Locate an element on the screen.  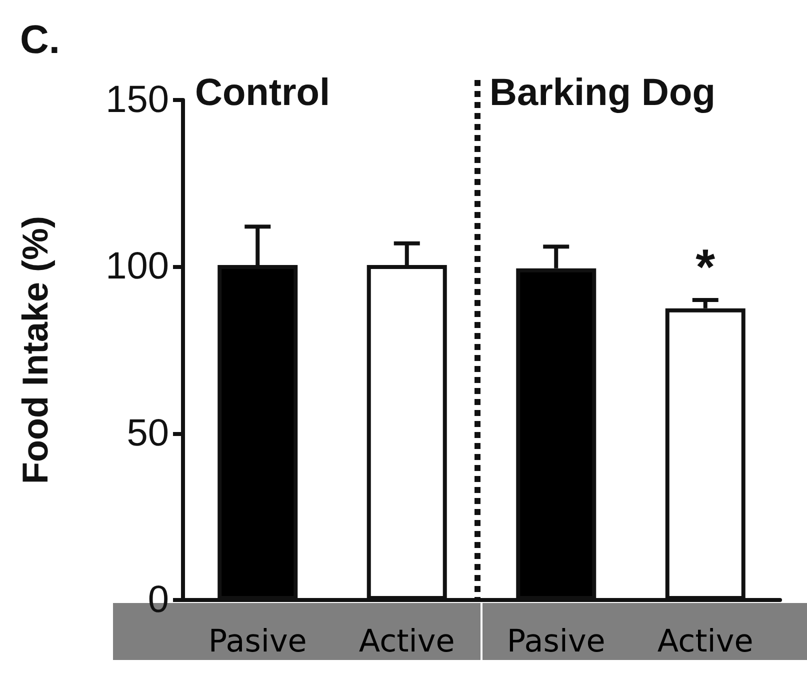
y-tick-label: 100 is located at coordinates (137, 267).